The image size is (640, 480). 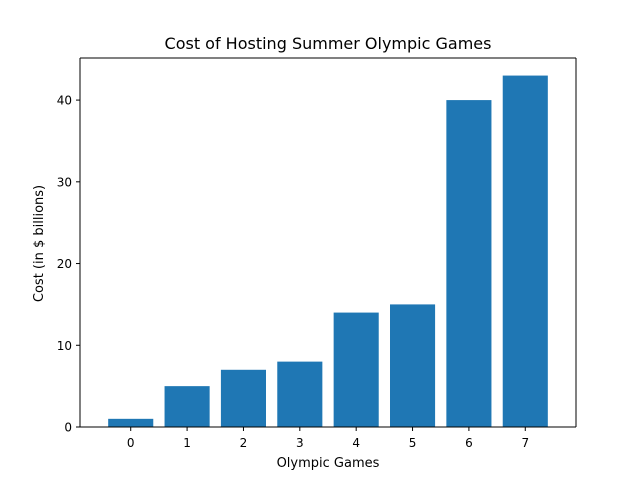 What do you see at coordinates (525, 443) in the screenshot?
I see `x-tick-label-7: 7` at bounding box center [525, 443].